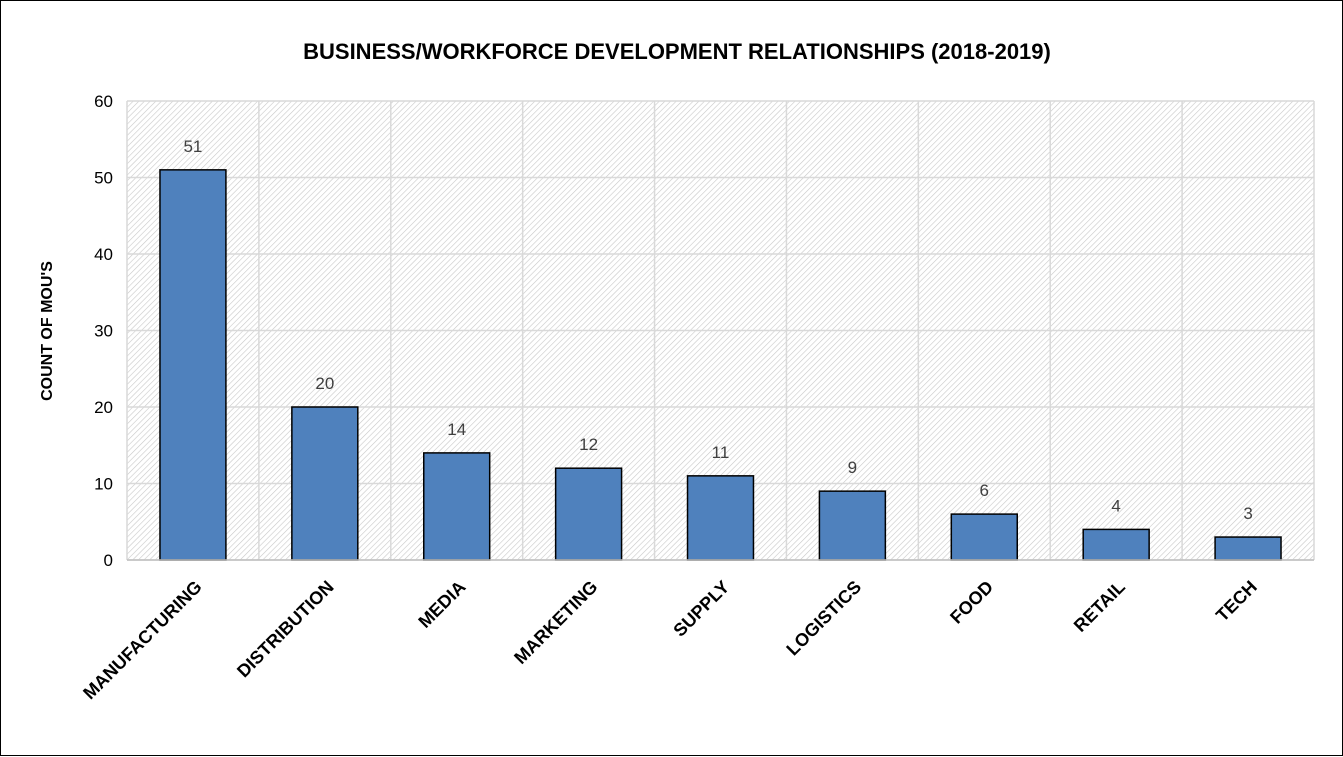  I want to click on y-tick-label: 20, so click(103, 407).